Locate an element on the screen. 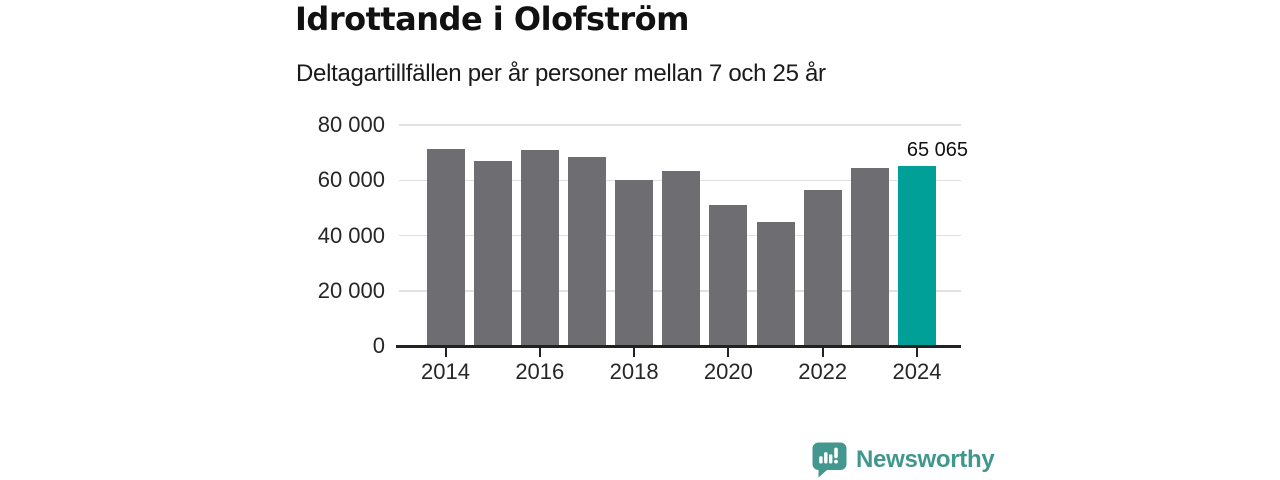 This screenshot has height=480, width=1280. newsworthy-wordmark: Newsworthy is located at coordinates (925, 459).